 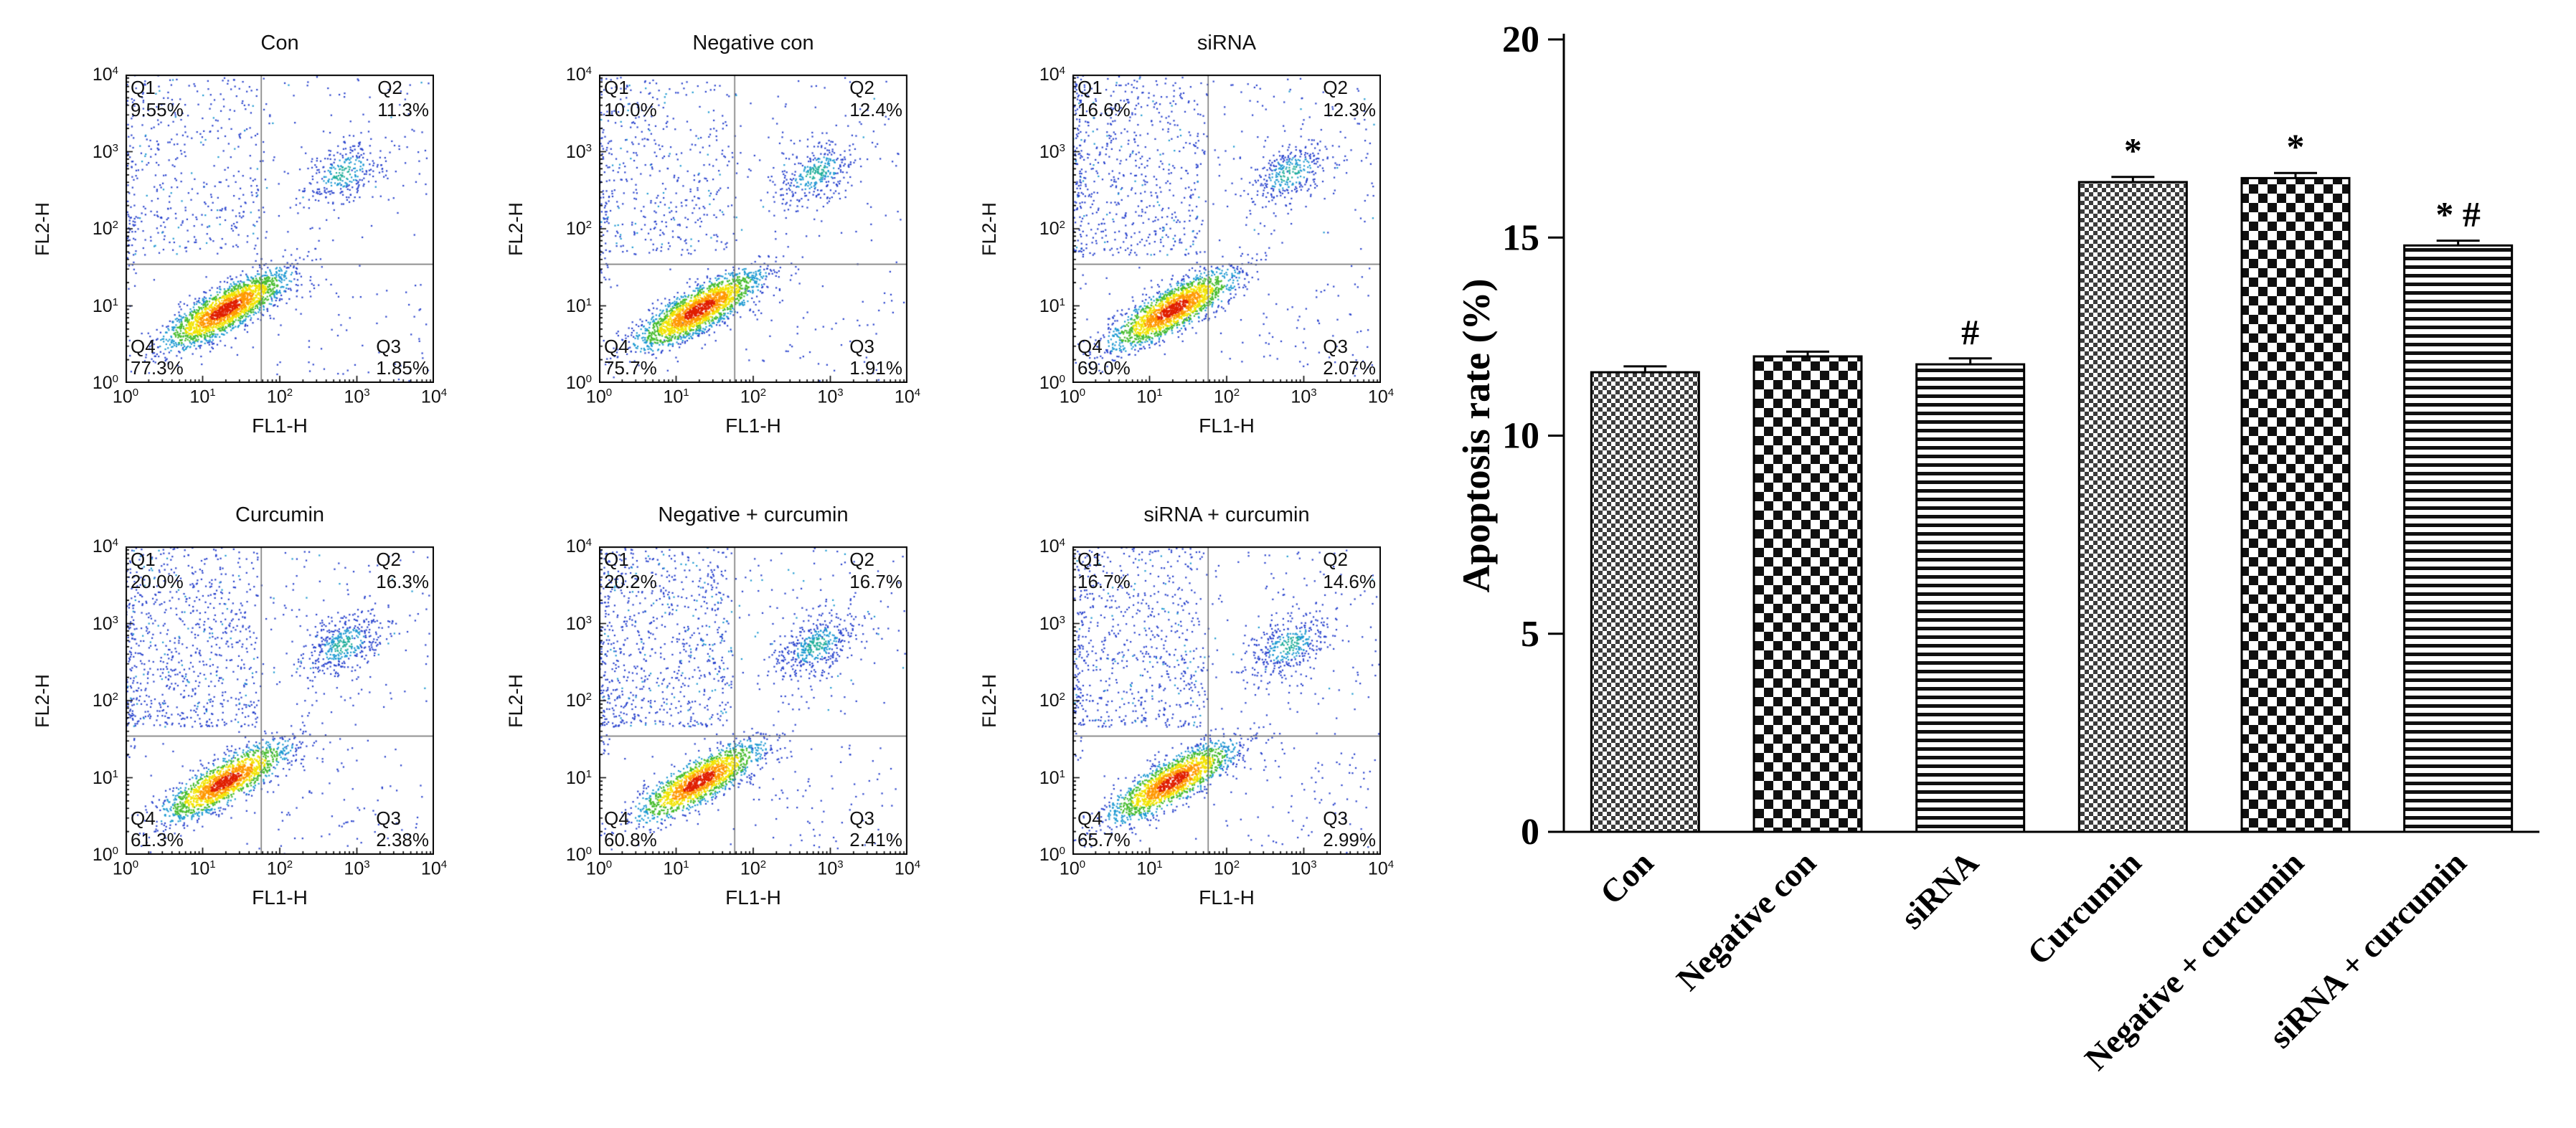 What do you see at coordinates (753, 514) in the screenshot?
I see `panel-title: Negative + curcumin` at bounding box center [753, 514].